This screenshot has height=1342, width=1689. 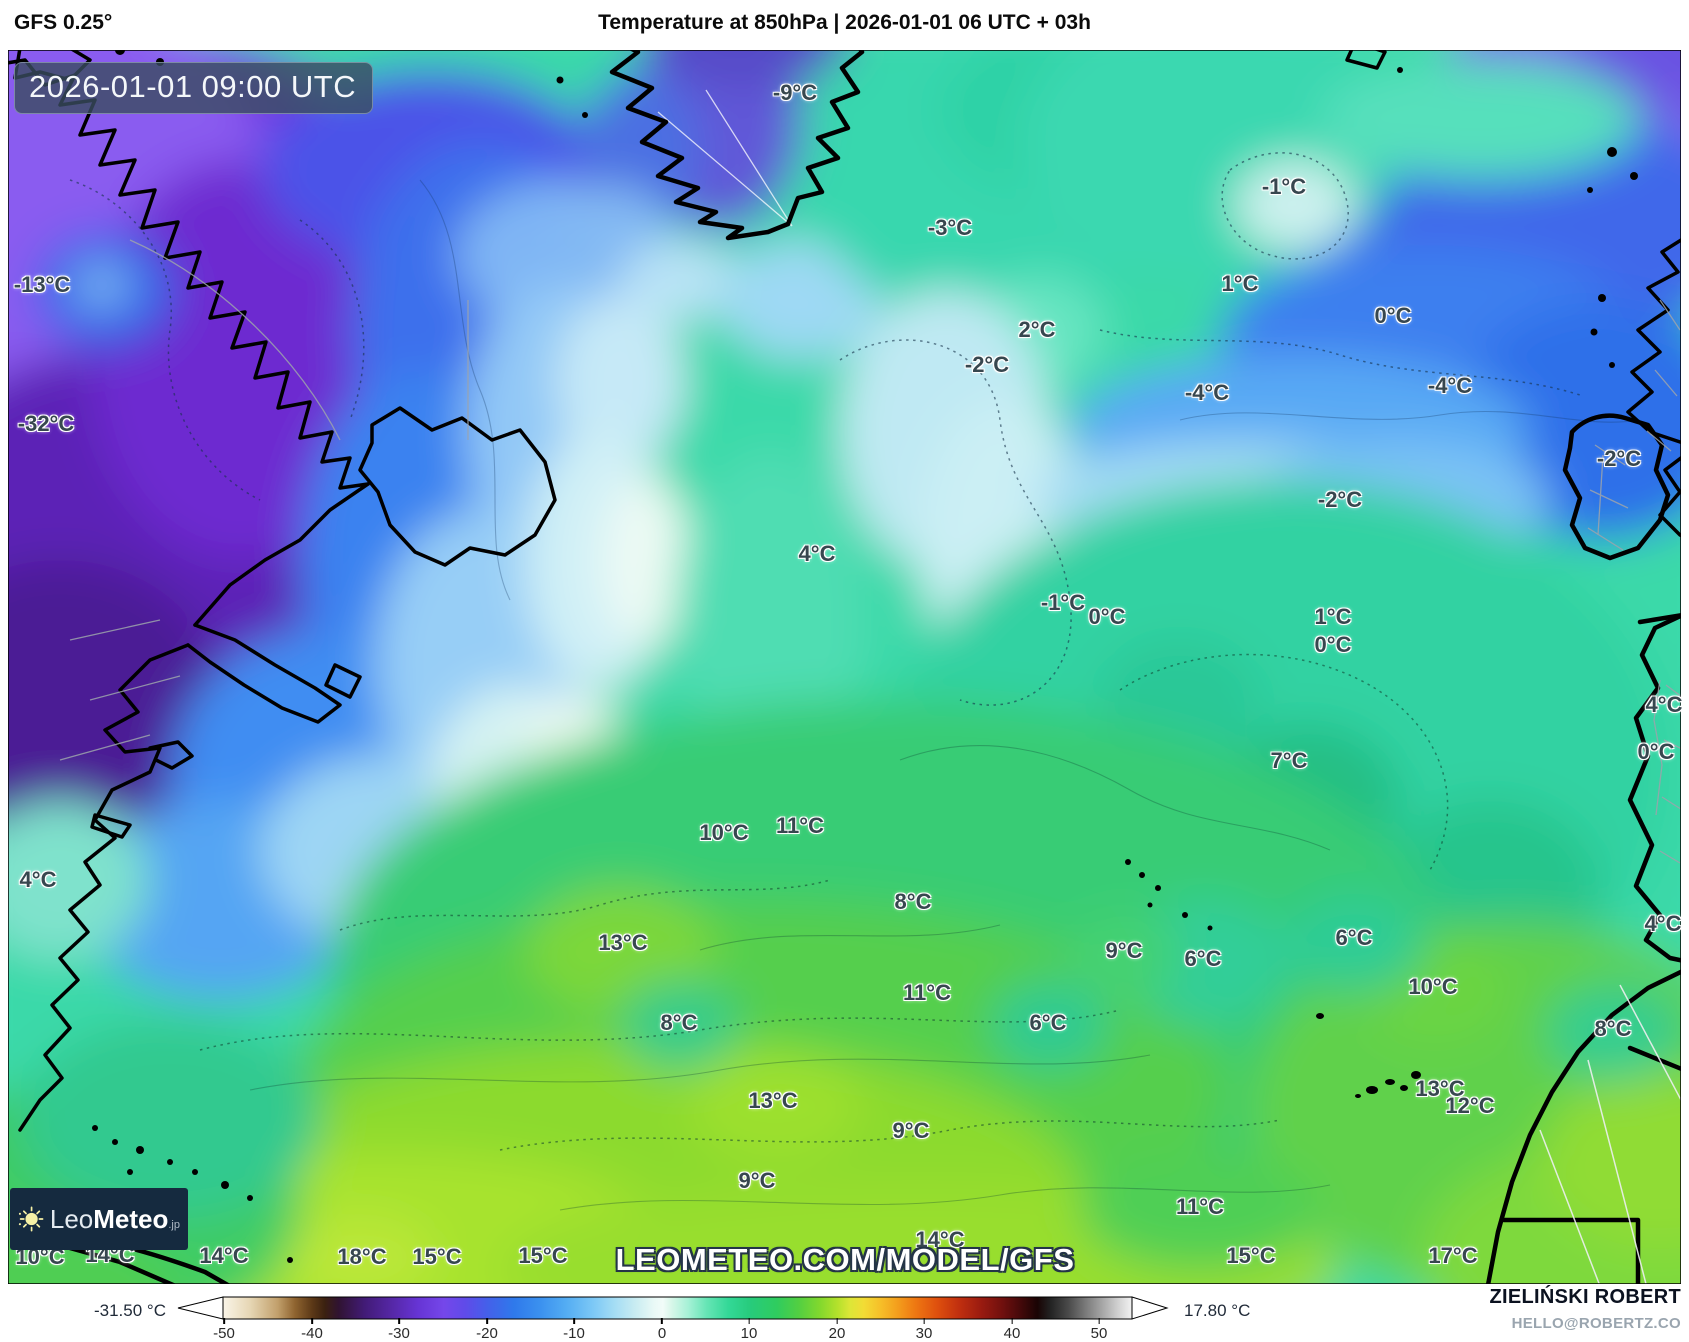 What do you see at coordinates (399, 1330) in the screenshot?
I see `colorbar-tick: -30` at bounding box center [399, 1330].